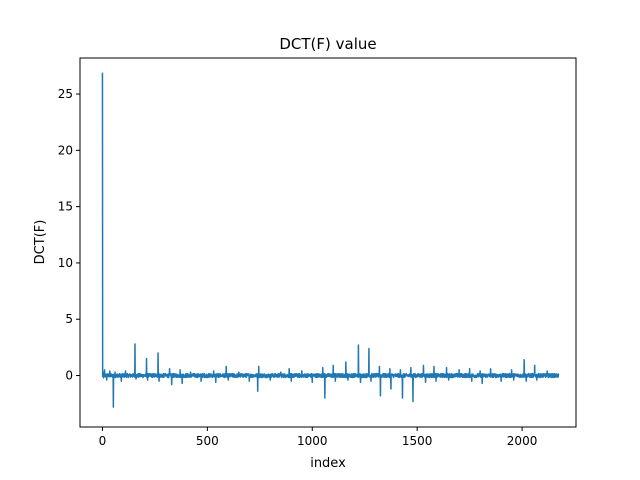 The height and width of the screenshot is (480, 640). Describe the element at coordinates (65, 207) in the screenshot. I see `y-tick-label: 15` at that location.